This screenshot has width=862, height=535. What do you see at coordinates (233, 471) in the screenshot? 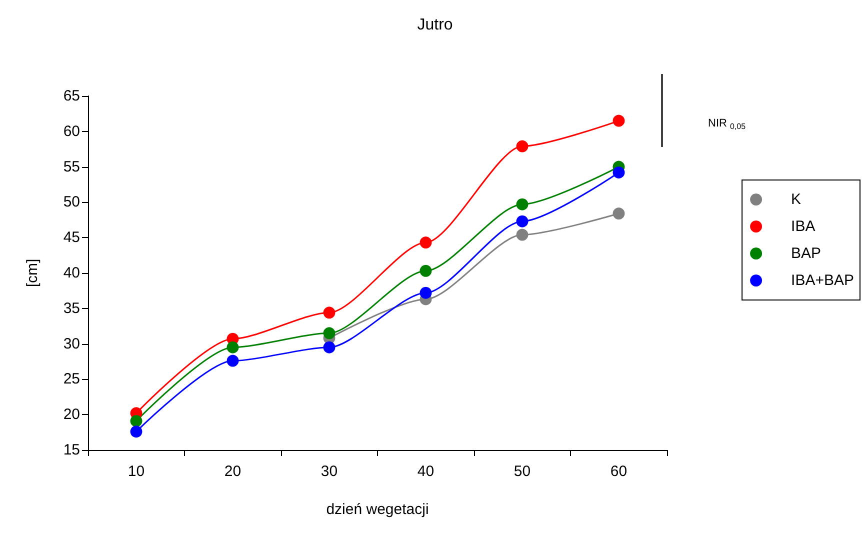
I see `x-tick-label: 20` at bounding box center [233, 471].